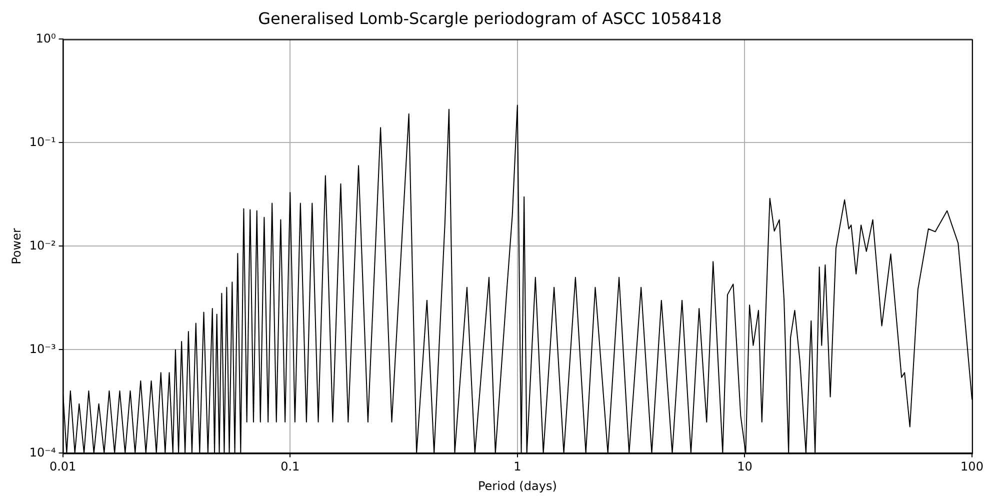 Image resolution: width=1000 pixels, height=500 pixels. What do you see at coordinates (518, 467) in the screenshot?
I see `x-tick-label: 1` at bounding box center [518, 467].